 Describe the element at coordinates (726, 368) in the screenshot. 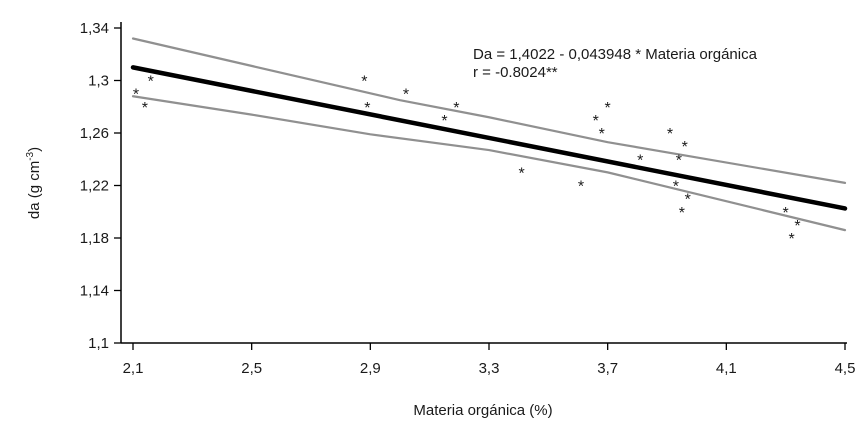

I see `x-tick-label: 4,1` at that location.